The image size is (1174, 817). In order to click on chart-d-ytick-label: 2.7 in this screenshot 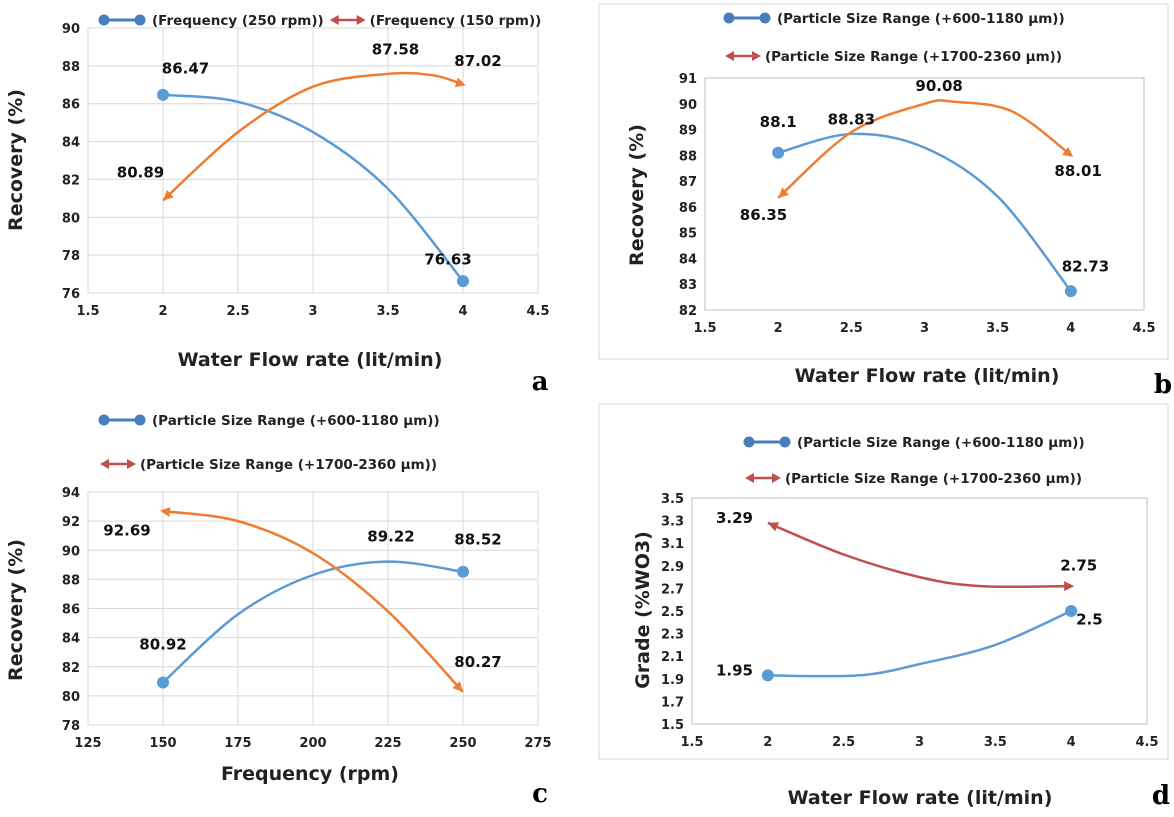, I will do `click(672, 589)`.